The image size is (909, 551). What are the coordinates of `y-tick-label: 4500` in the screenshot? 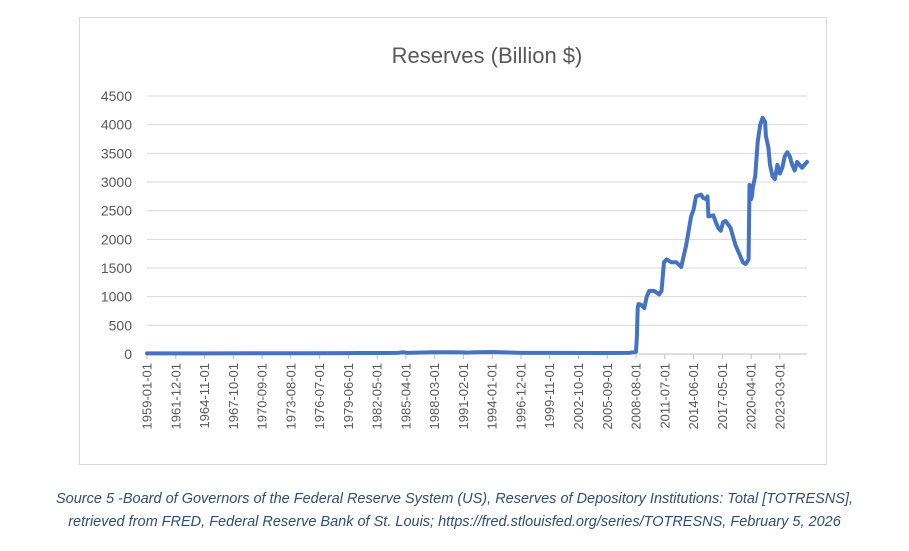 It's located at (116, 96).